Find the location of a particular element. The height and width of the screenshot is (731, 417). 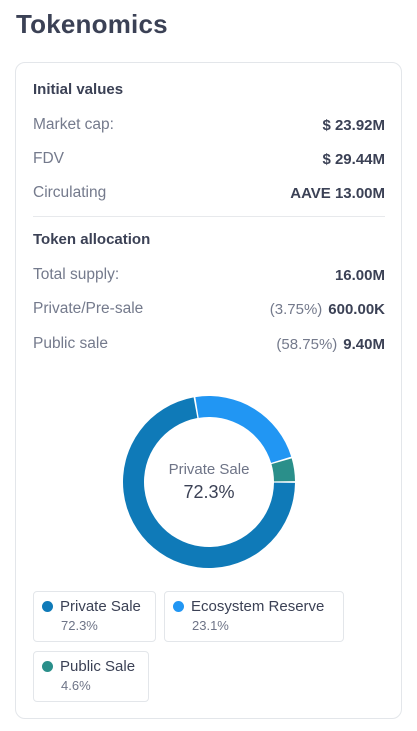

legend-item-private-sale: Private Sale 72.3% is located at coordinates (94, 616).